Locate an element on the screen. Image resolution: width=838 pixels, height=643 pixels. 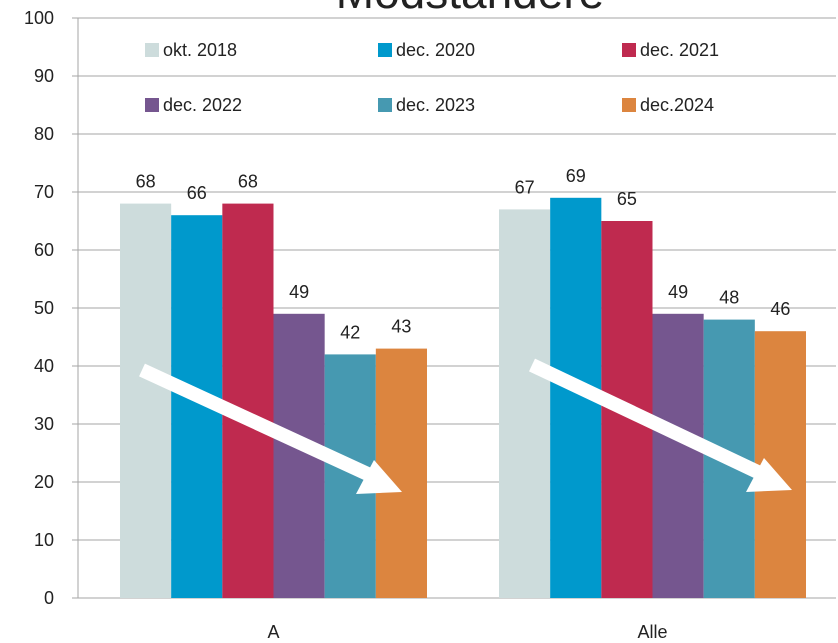
y-tick-label: 50 is located at coordinates (44, 308).